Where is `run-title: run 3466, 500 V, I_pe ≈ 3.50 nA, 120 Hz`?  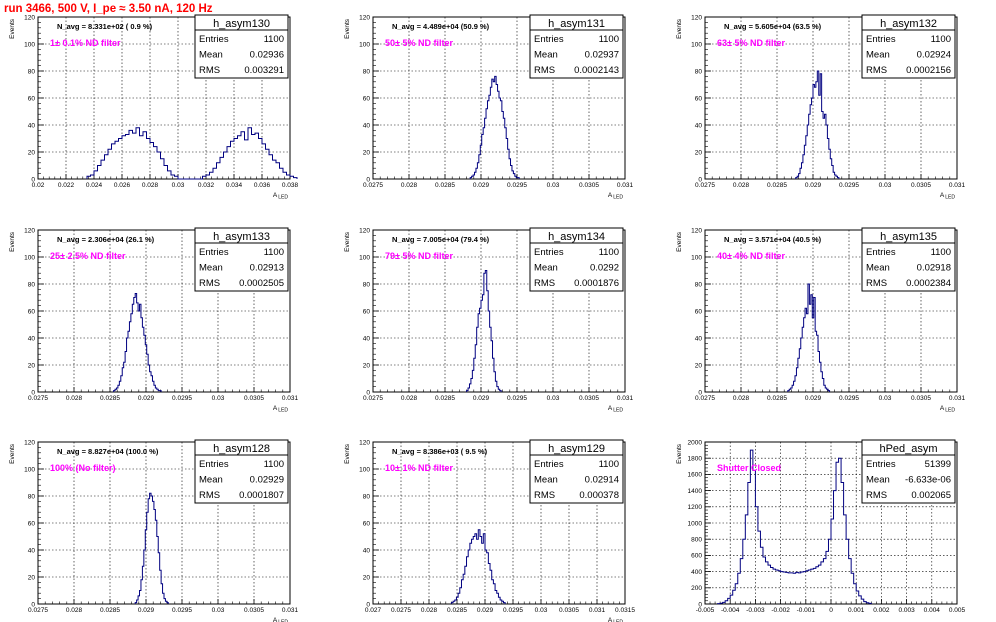
run-title: run 3466, 500 V, I_pe ≈ 3.50 nA, 120 Hz is located at coordinates (108, 9).